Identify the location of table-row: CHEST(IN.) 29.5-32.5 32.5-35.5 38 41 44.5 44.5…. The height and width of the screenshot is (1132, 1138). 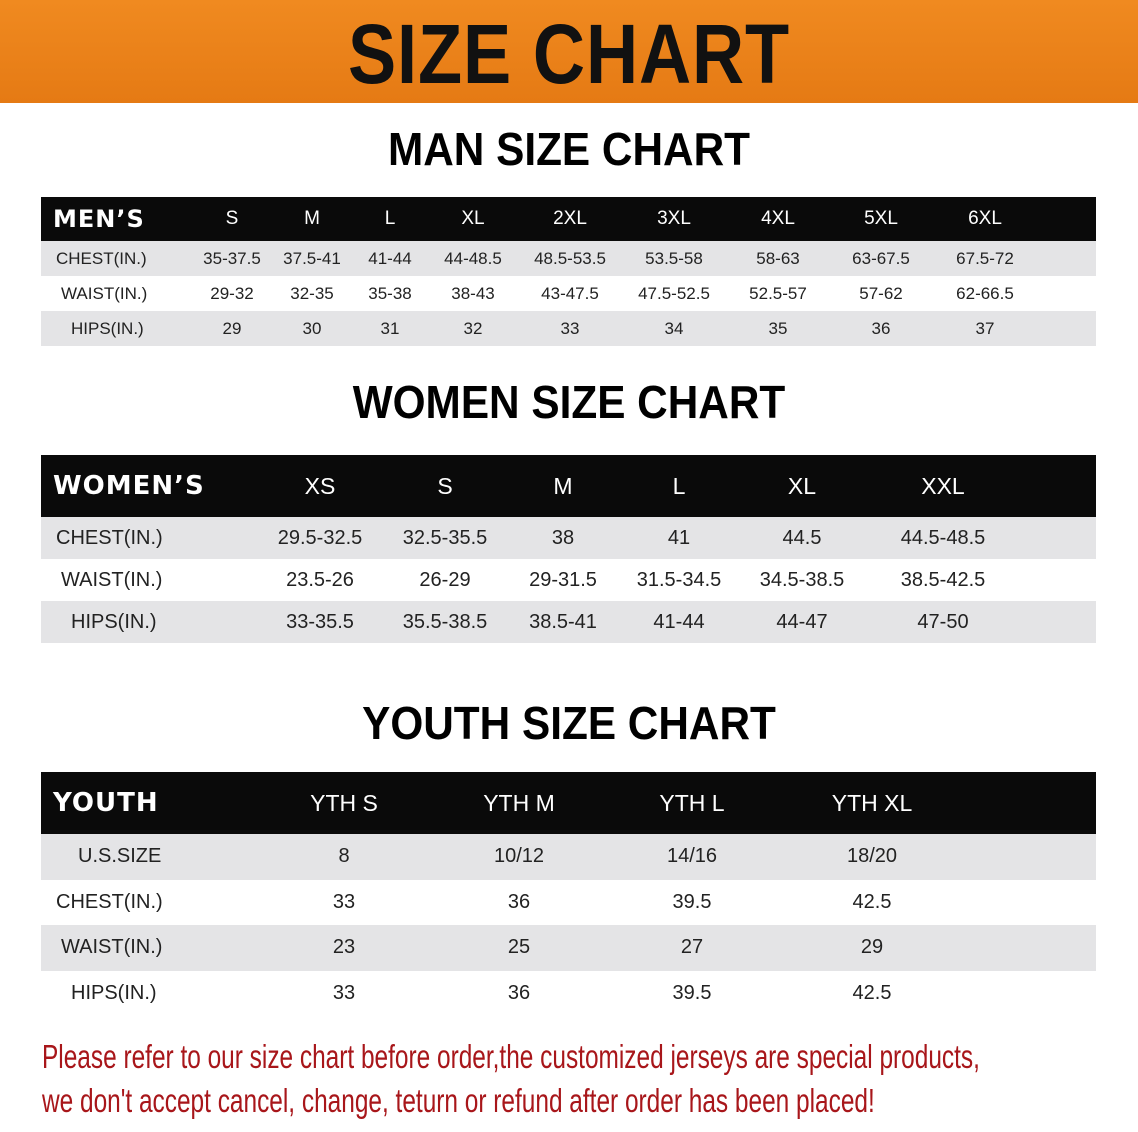
(568, 538).